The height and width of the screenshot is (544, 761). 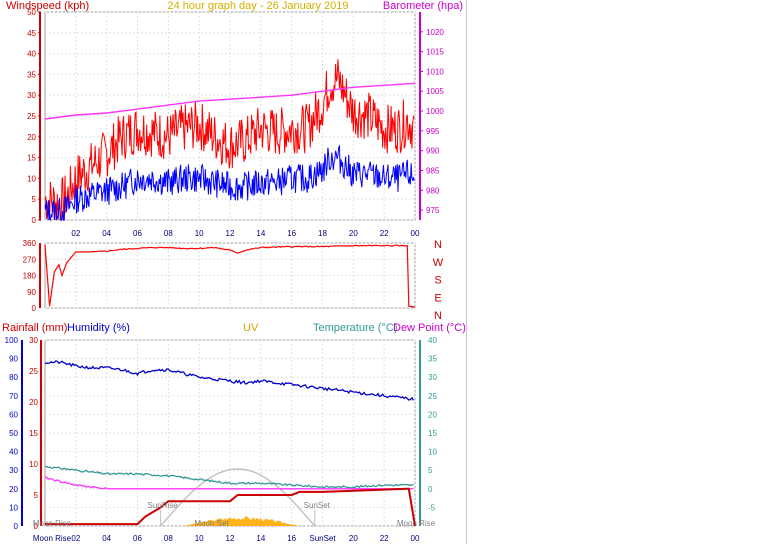 What do you see at coordinates (33, 464) in the screenshot?
I see `rainfall-tick-label: 10` at bounding box center [33, 464].